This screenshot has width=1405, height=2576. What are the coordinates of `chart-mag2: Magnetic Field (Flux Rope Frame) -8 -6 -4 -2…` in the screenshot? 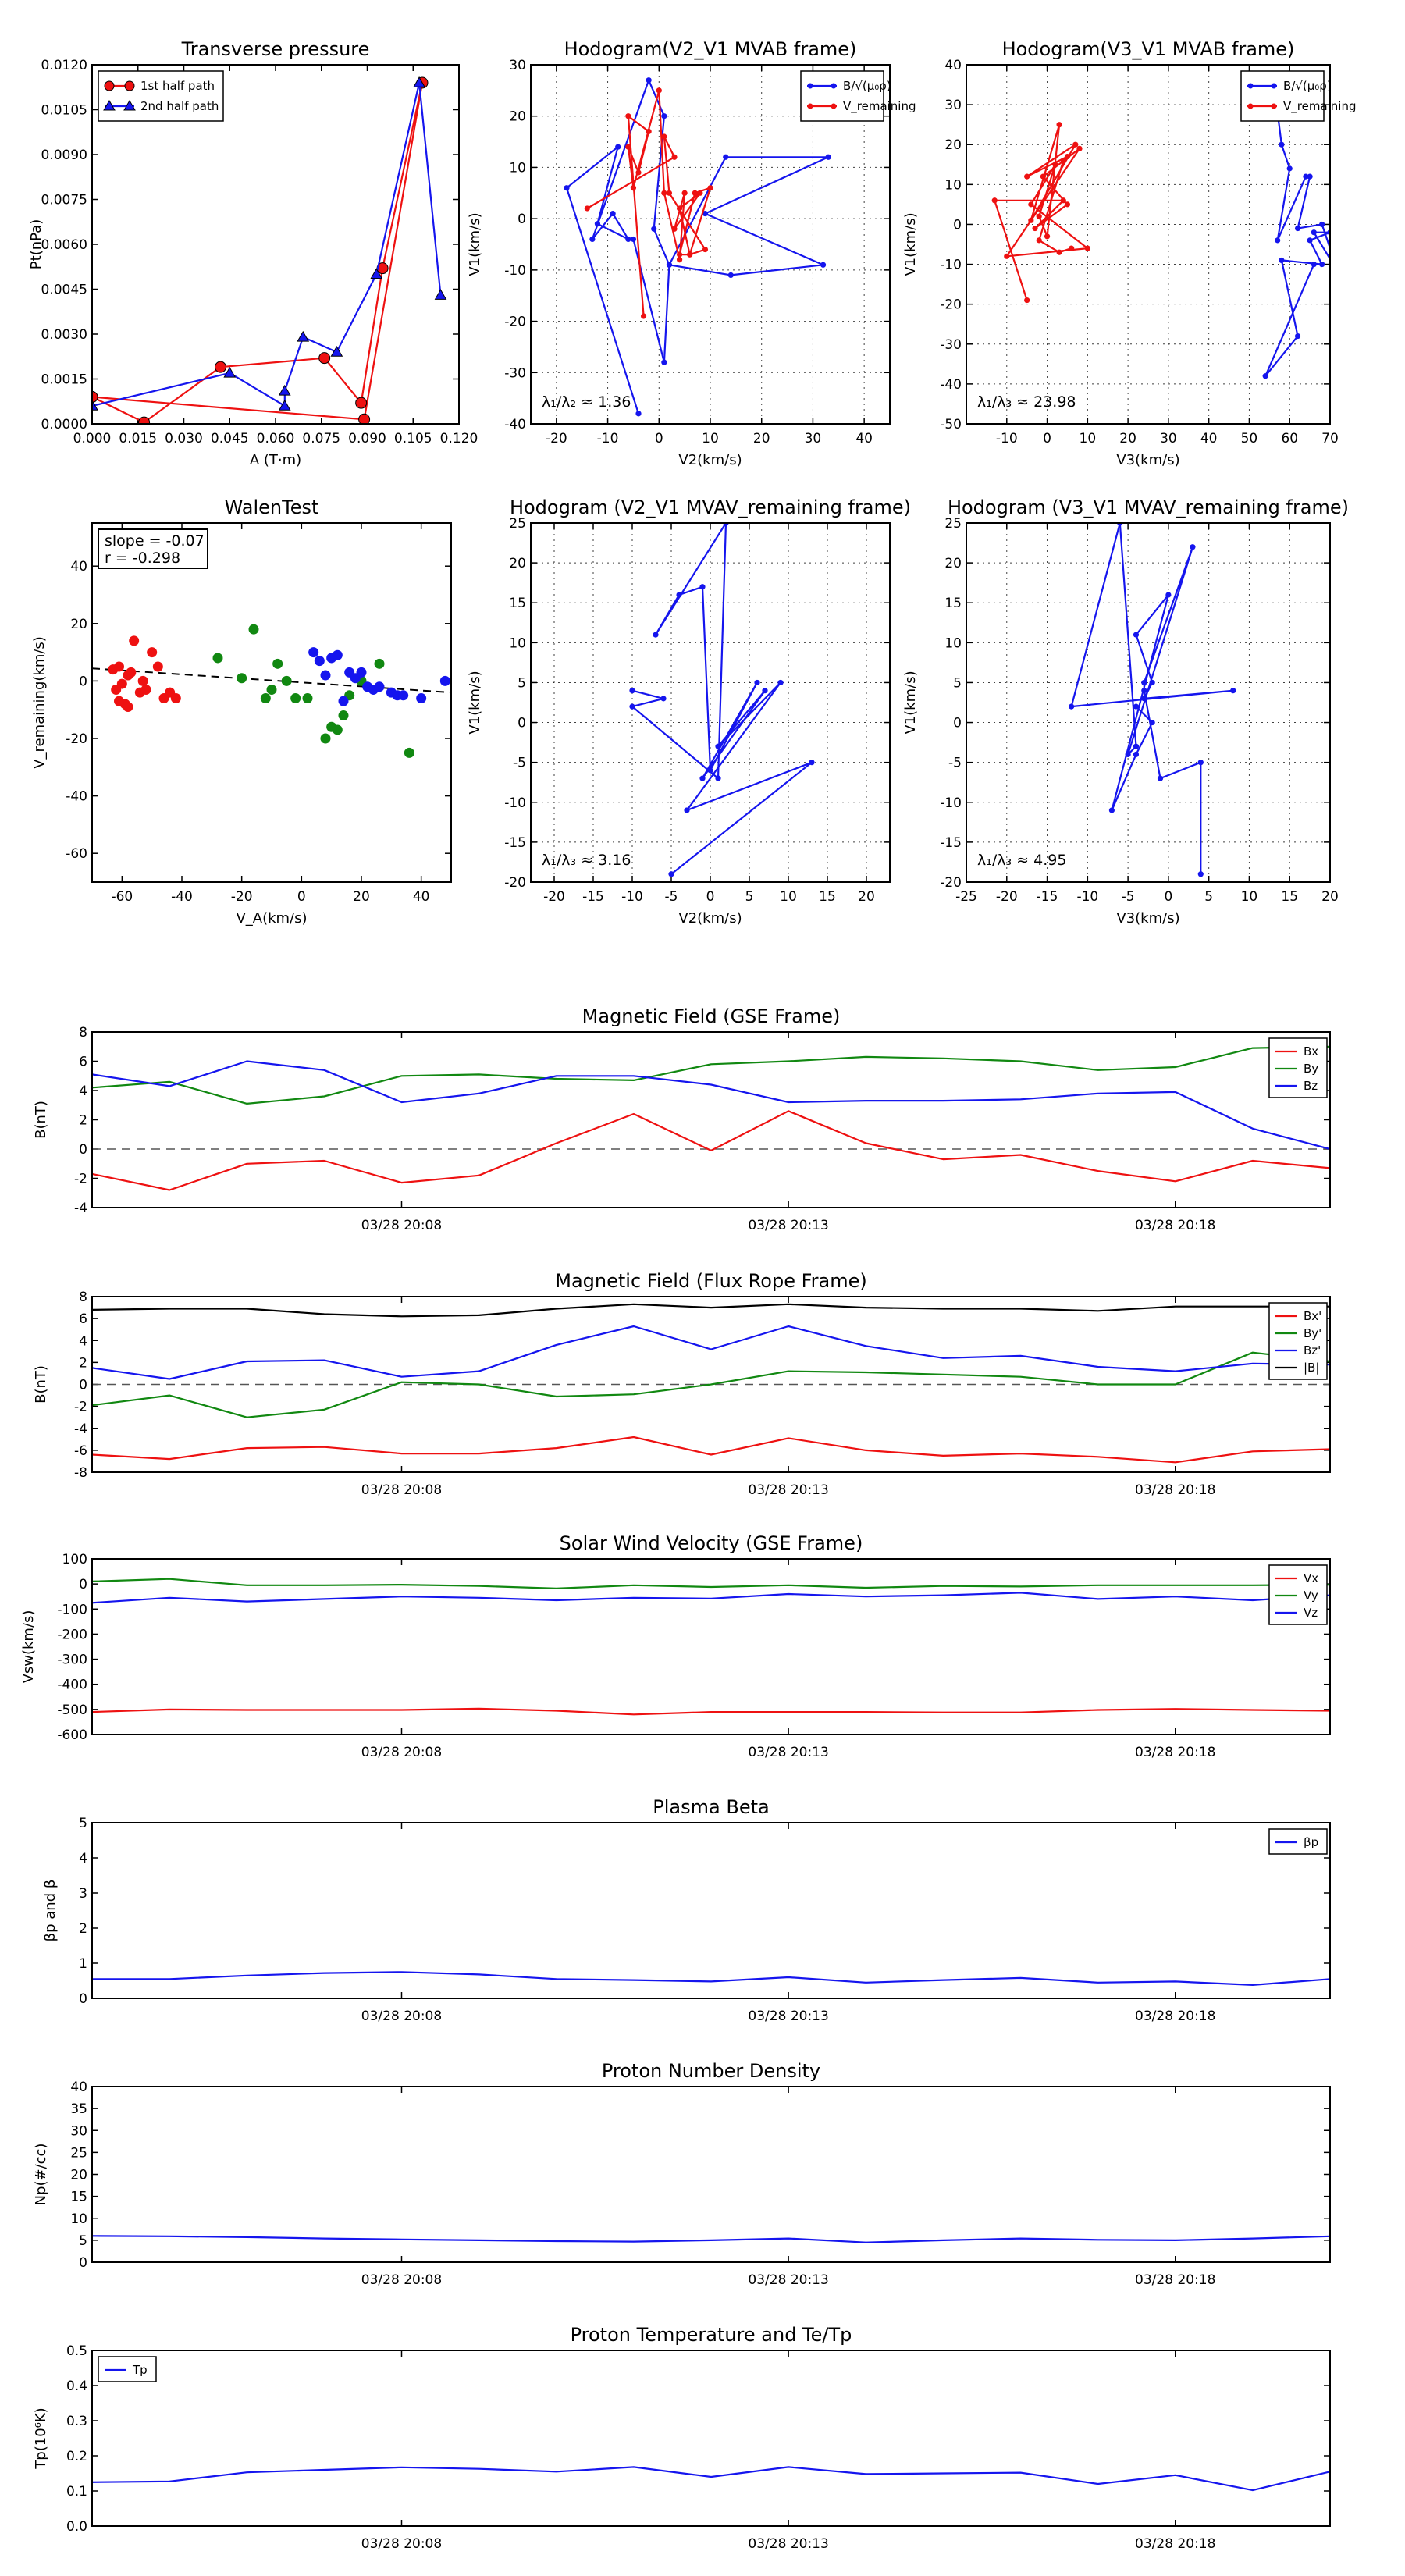 It's located at (682, 1384).